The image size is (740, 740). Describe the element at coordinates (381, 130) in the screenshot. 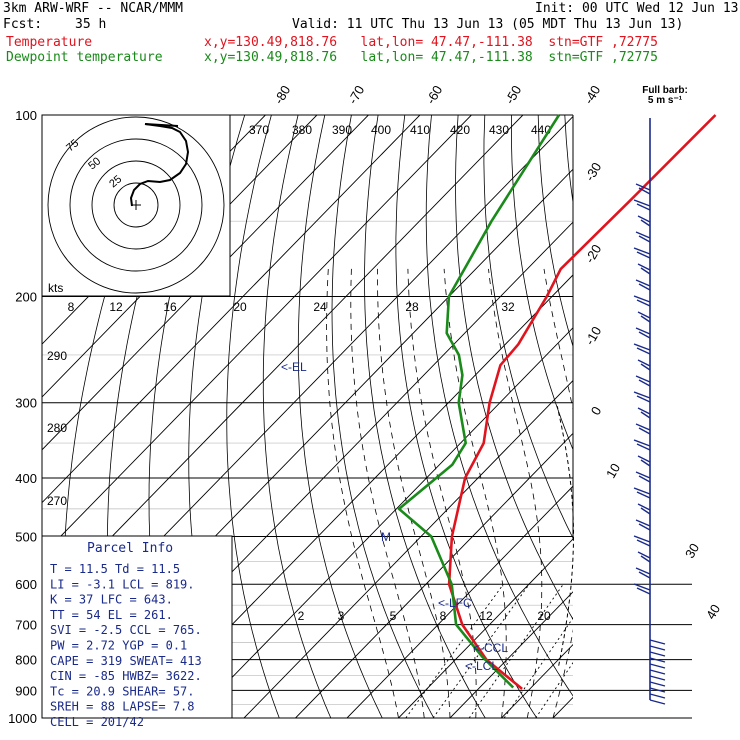

I see `theta-label: 400` at that location.